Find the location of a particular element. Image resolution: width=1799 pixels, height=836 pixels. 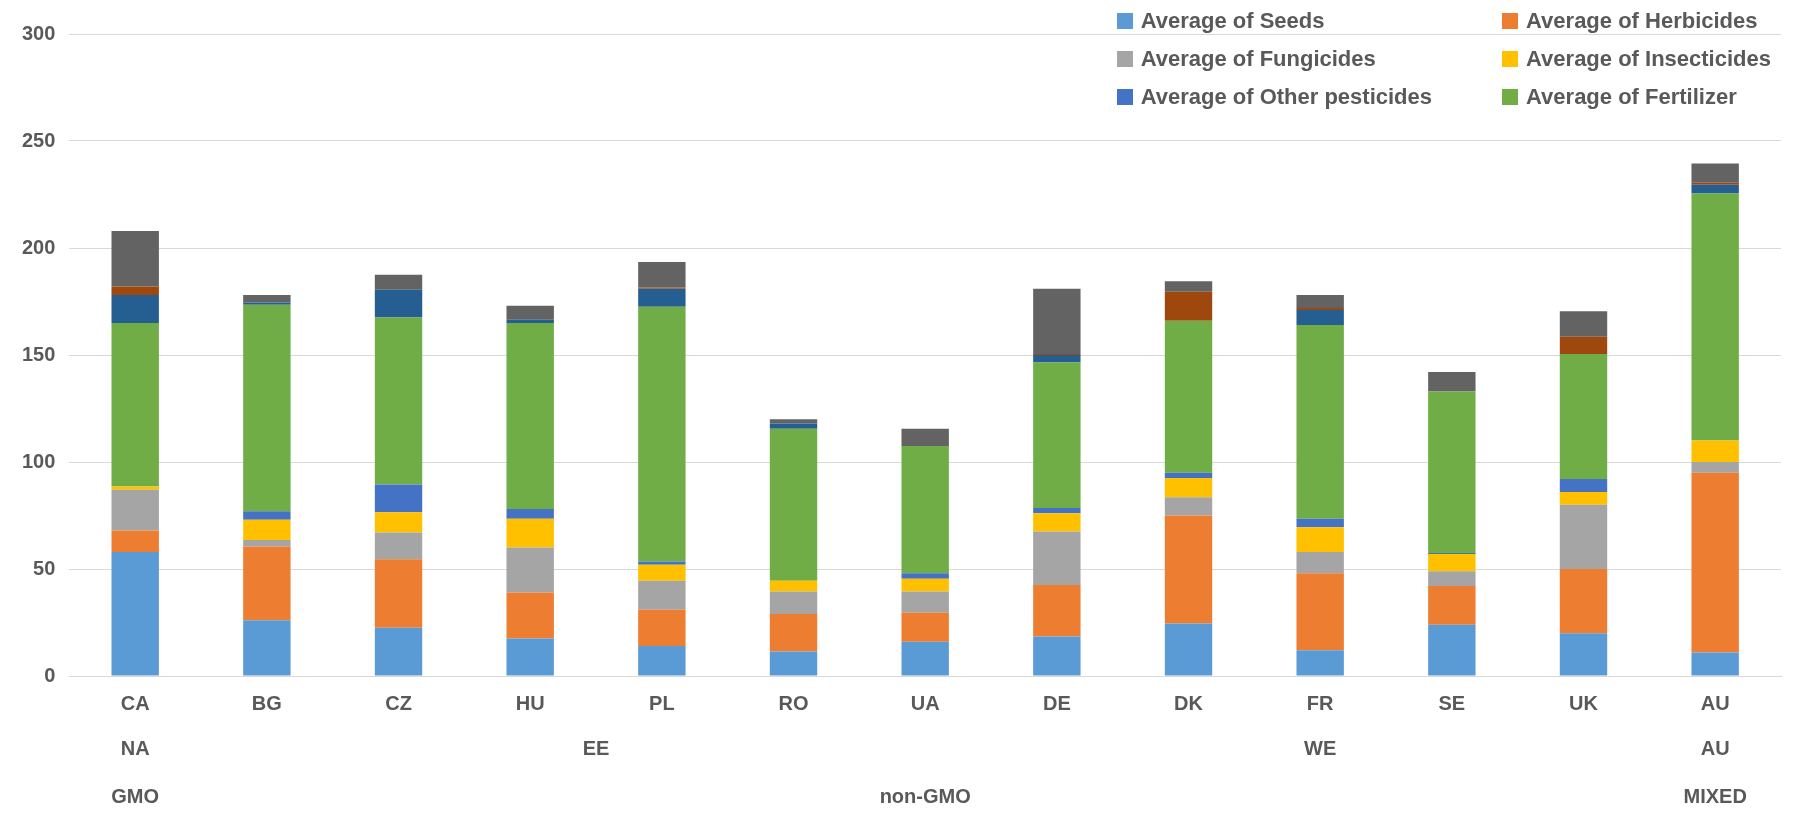

text: MIXED is located at coordinates (1715, 796).